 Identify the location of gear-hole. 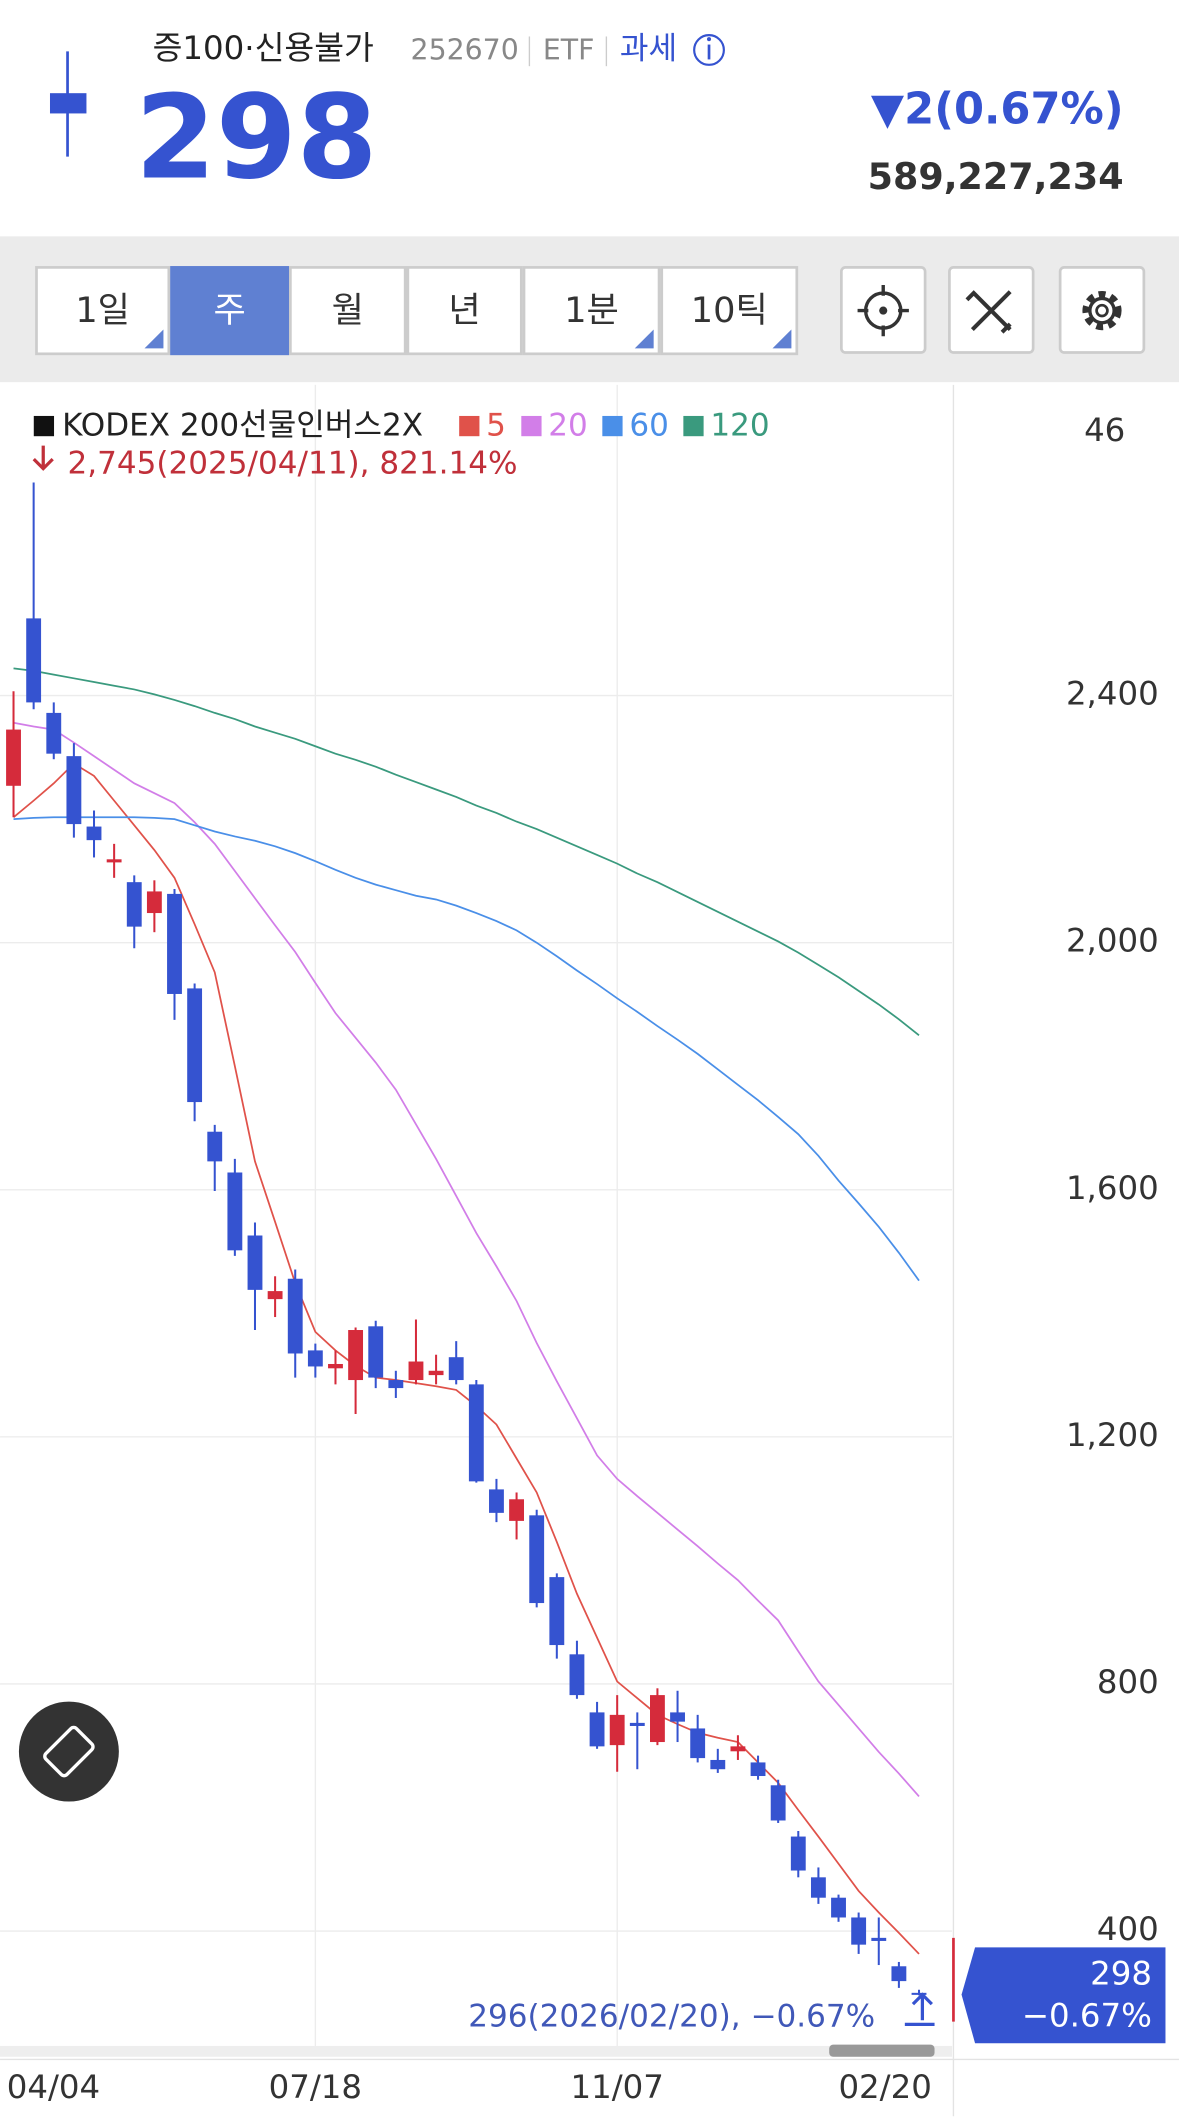
(1102, 310).